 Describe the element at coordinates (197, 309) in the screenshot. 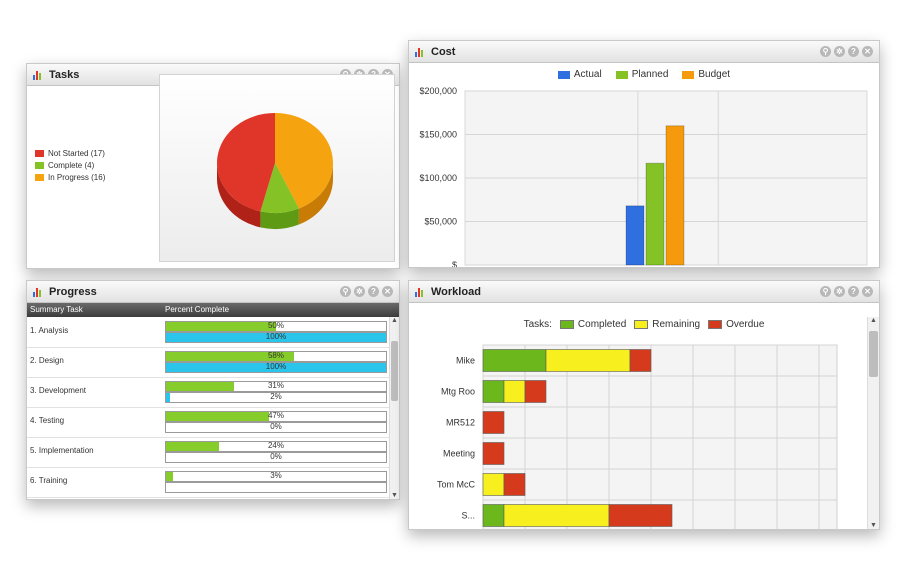

I see `col-header-percent: Percent Complete` at that location.